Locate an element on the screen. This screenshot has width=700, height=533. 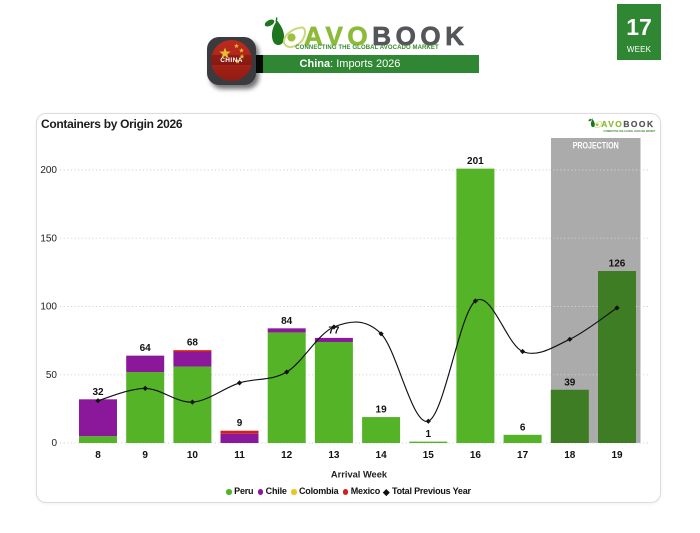
svg-text: 10 is located at coordinates (193, 455).